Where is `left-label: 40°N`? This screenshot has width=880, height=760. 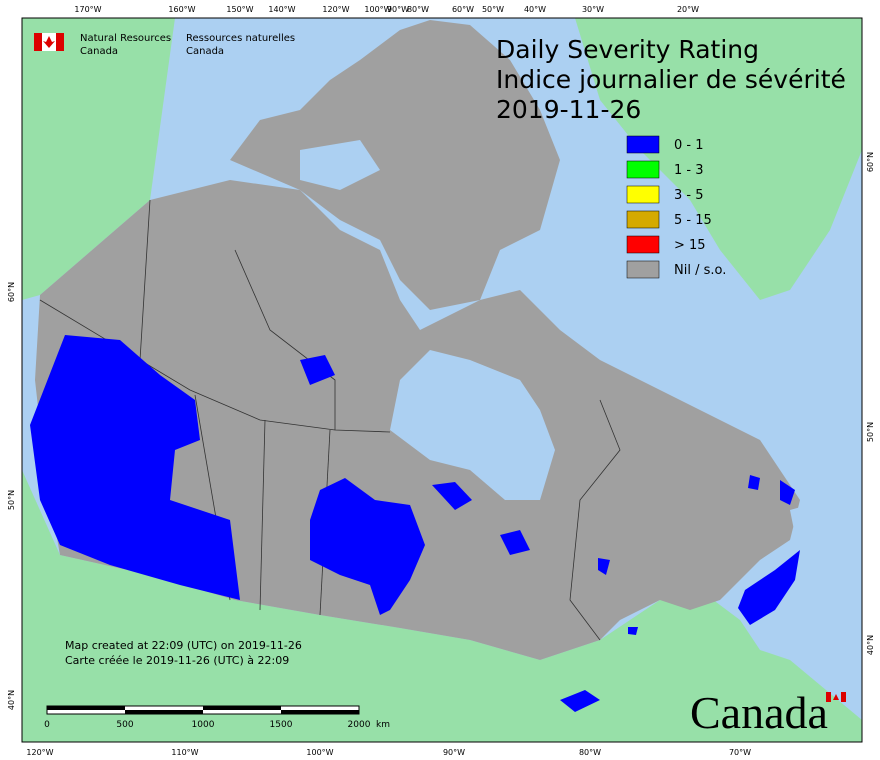 left-label: 40°N is located at coordinates (11, 700).